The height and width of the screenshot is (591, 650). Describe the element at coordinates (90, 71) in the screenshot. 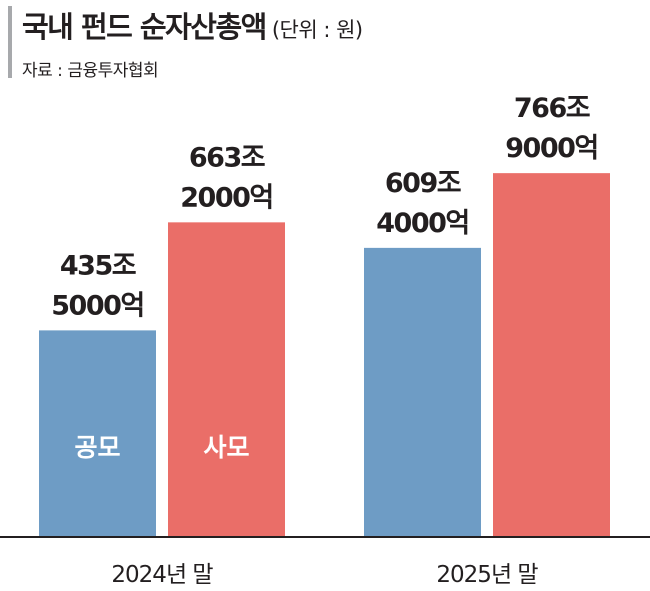

I see `source-note: 자료 : 금융투자협회` at that location.